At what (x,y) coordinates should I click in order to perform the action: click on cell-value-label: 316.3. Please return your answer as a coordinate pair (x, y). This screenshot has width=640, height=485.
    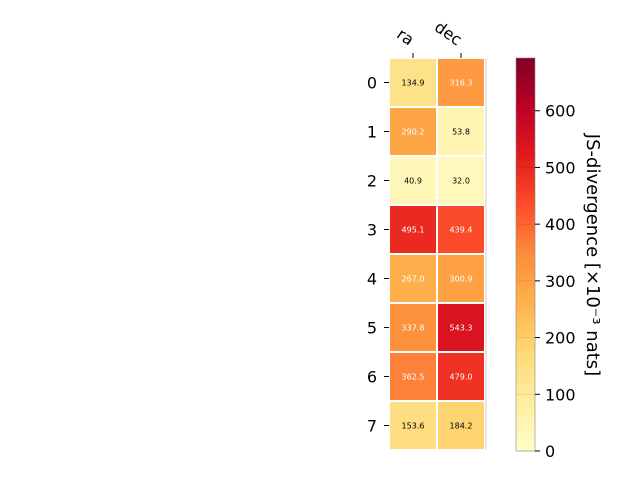
    Looking at the image, I should click on (461, 83).